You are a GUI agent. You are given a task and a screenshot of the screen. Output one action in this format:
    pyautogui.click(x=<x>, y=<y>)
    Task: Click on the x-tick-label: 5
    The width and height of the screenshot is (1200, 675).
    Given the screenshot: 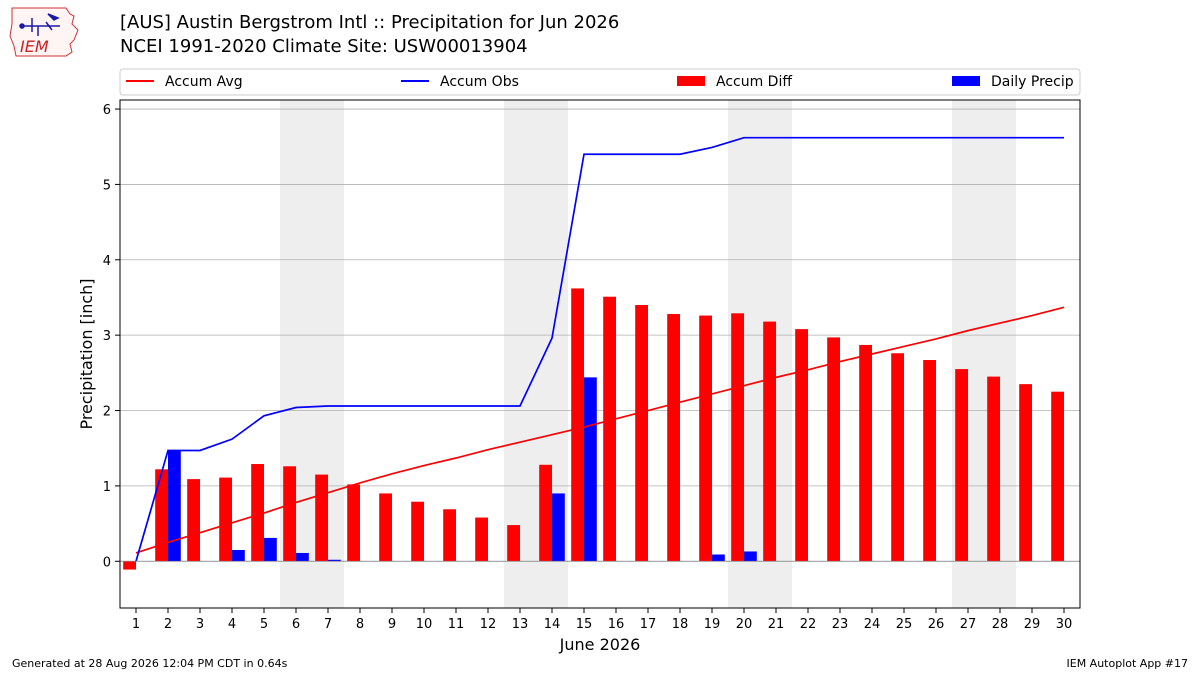 What is the action you would take?
    pyautogui.click(x=264, y=624)
    